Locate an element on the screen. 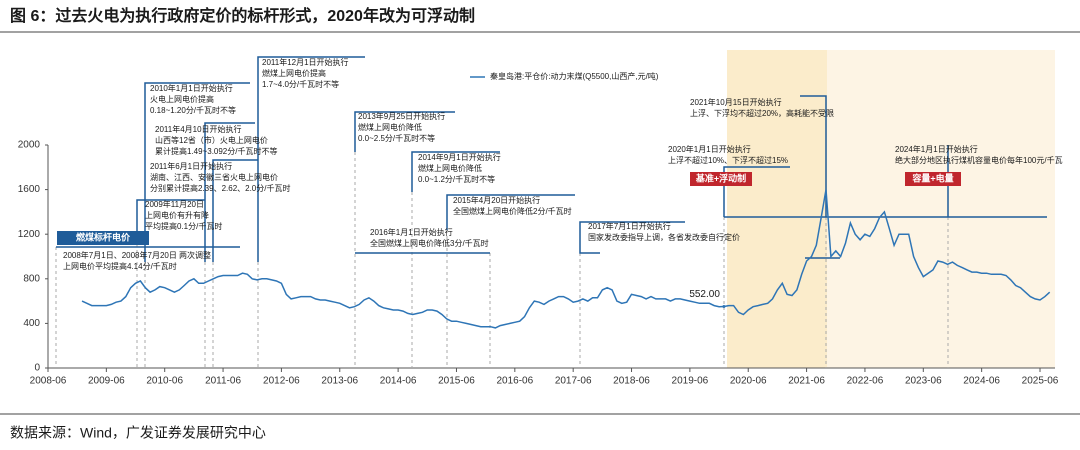 The width and height of the screenshot is (1080, 450). annotation-text: 上浮、下浮均不超过20%，高耗能不受限 is located at coordinates (762, 113).